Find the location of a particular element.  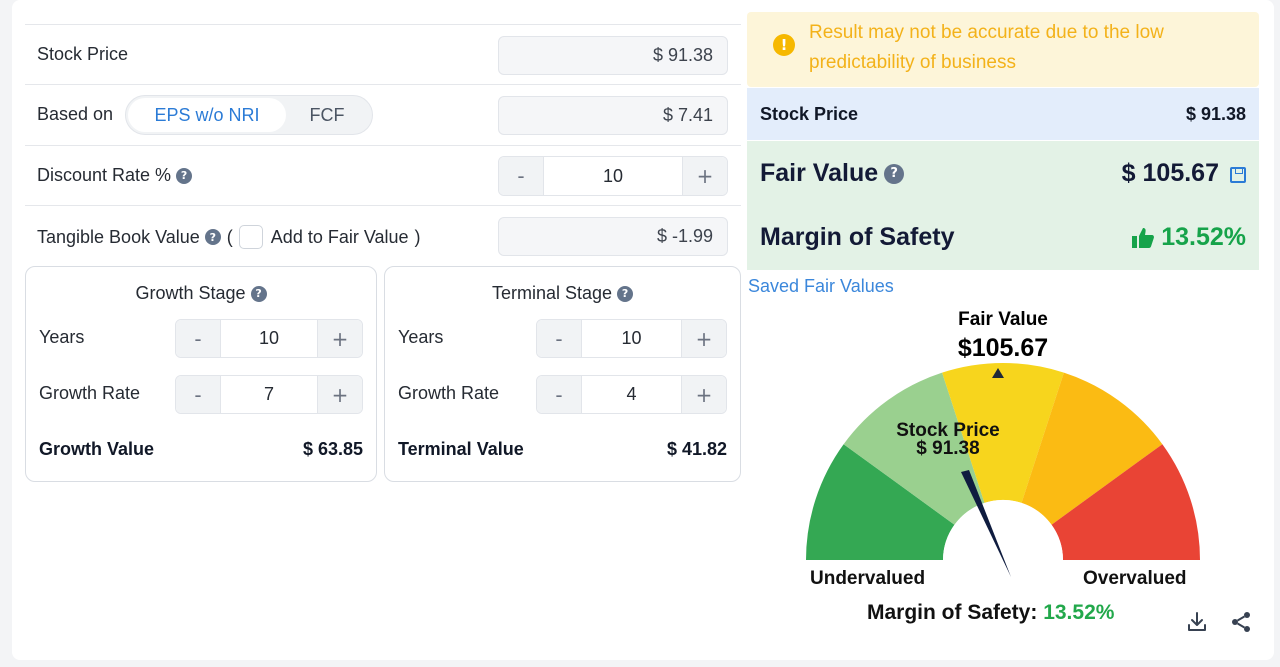

stock-price-summary: Stock Price $ 91.38 is located at coordinates (1003, 114).